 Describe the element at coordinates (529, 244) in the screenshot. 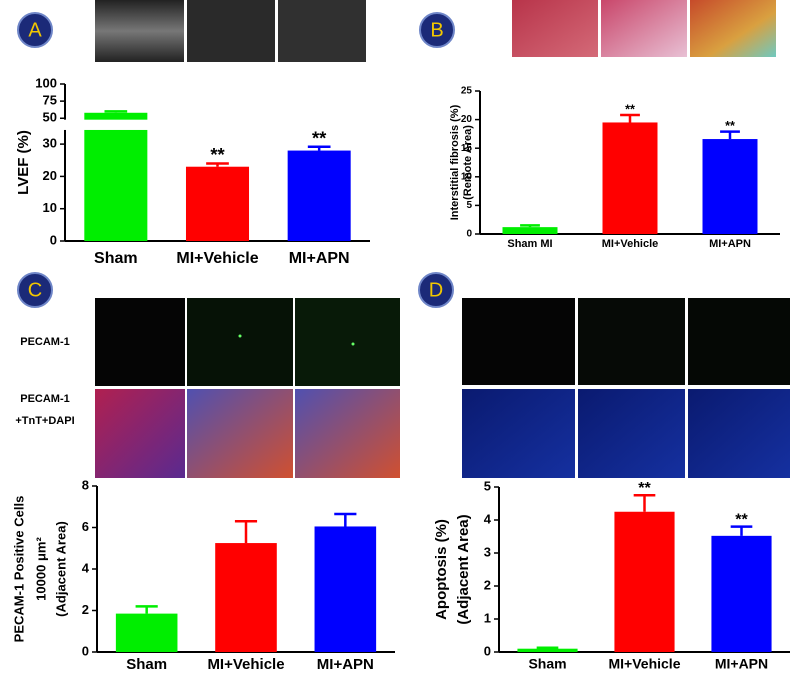

I see `x-tick-label: Sham MI` at that location.